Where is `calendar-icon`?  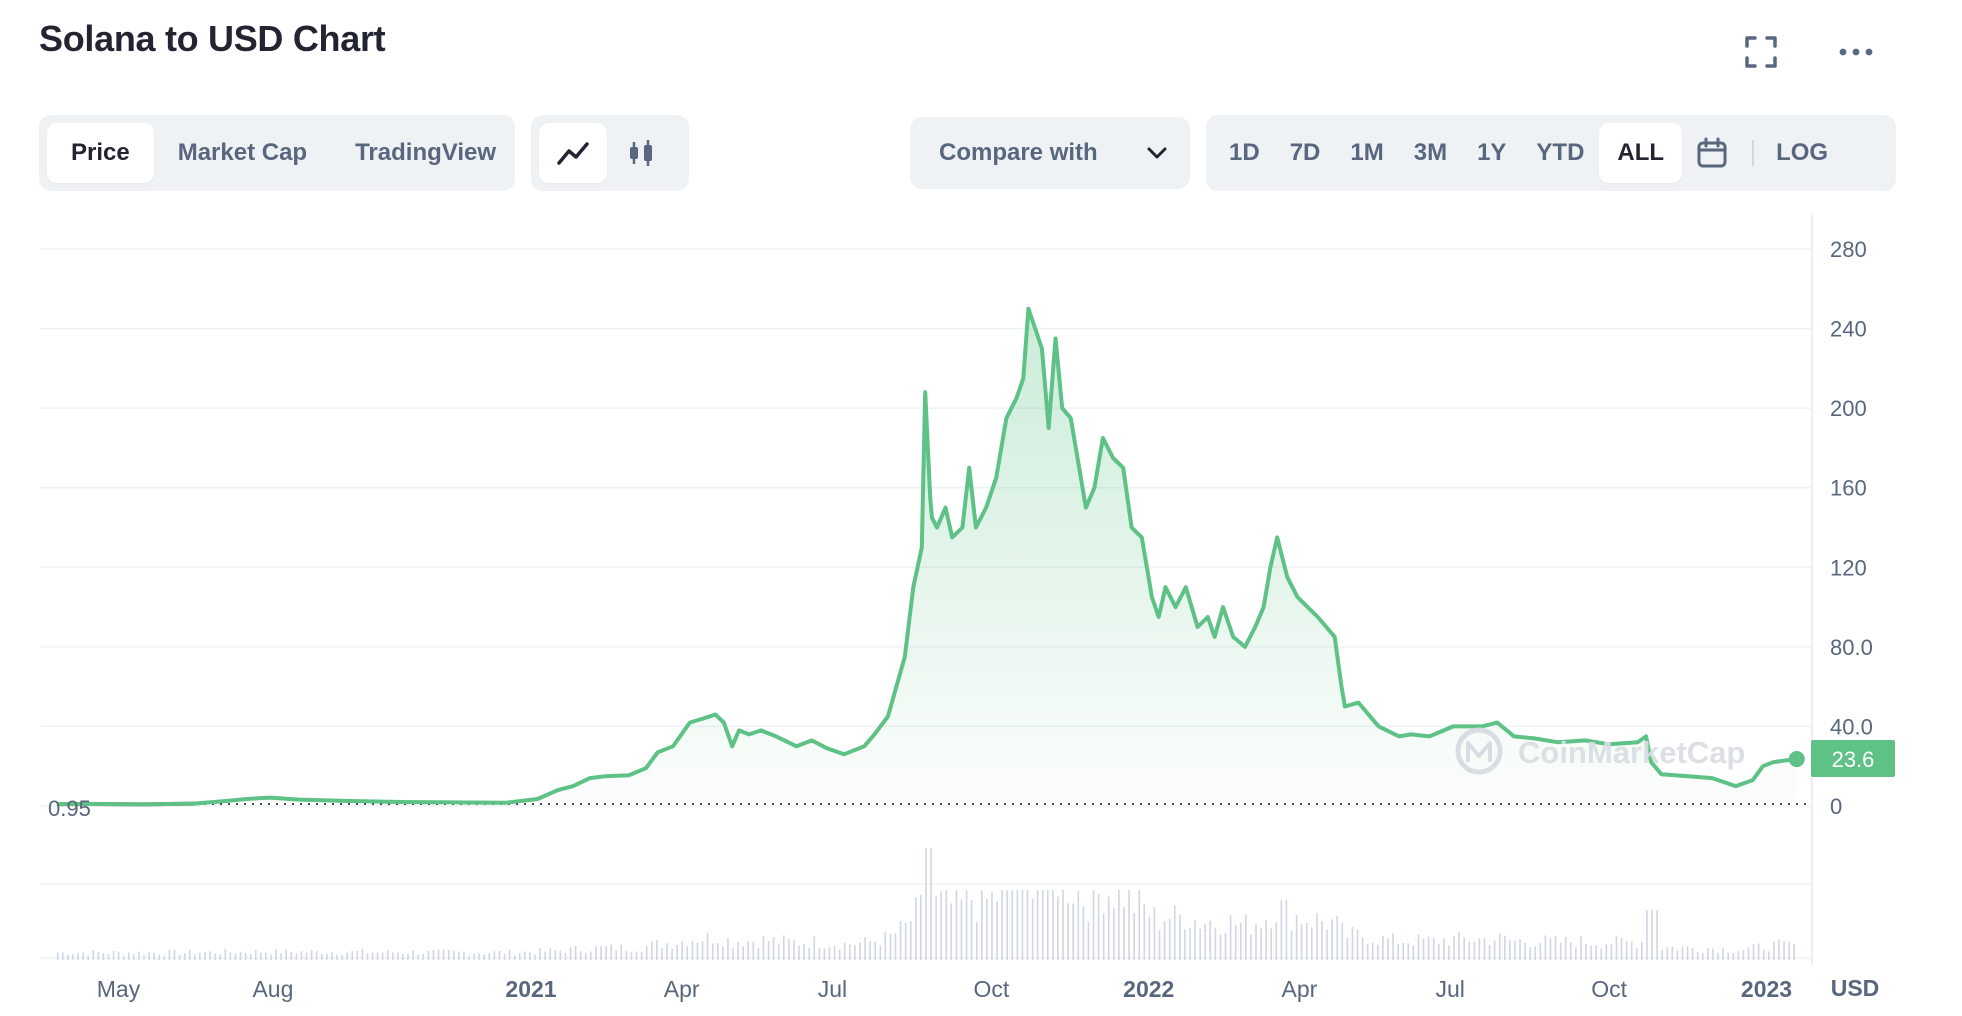 calendar-icon is located at coordinates (1712, 152).